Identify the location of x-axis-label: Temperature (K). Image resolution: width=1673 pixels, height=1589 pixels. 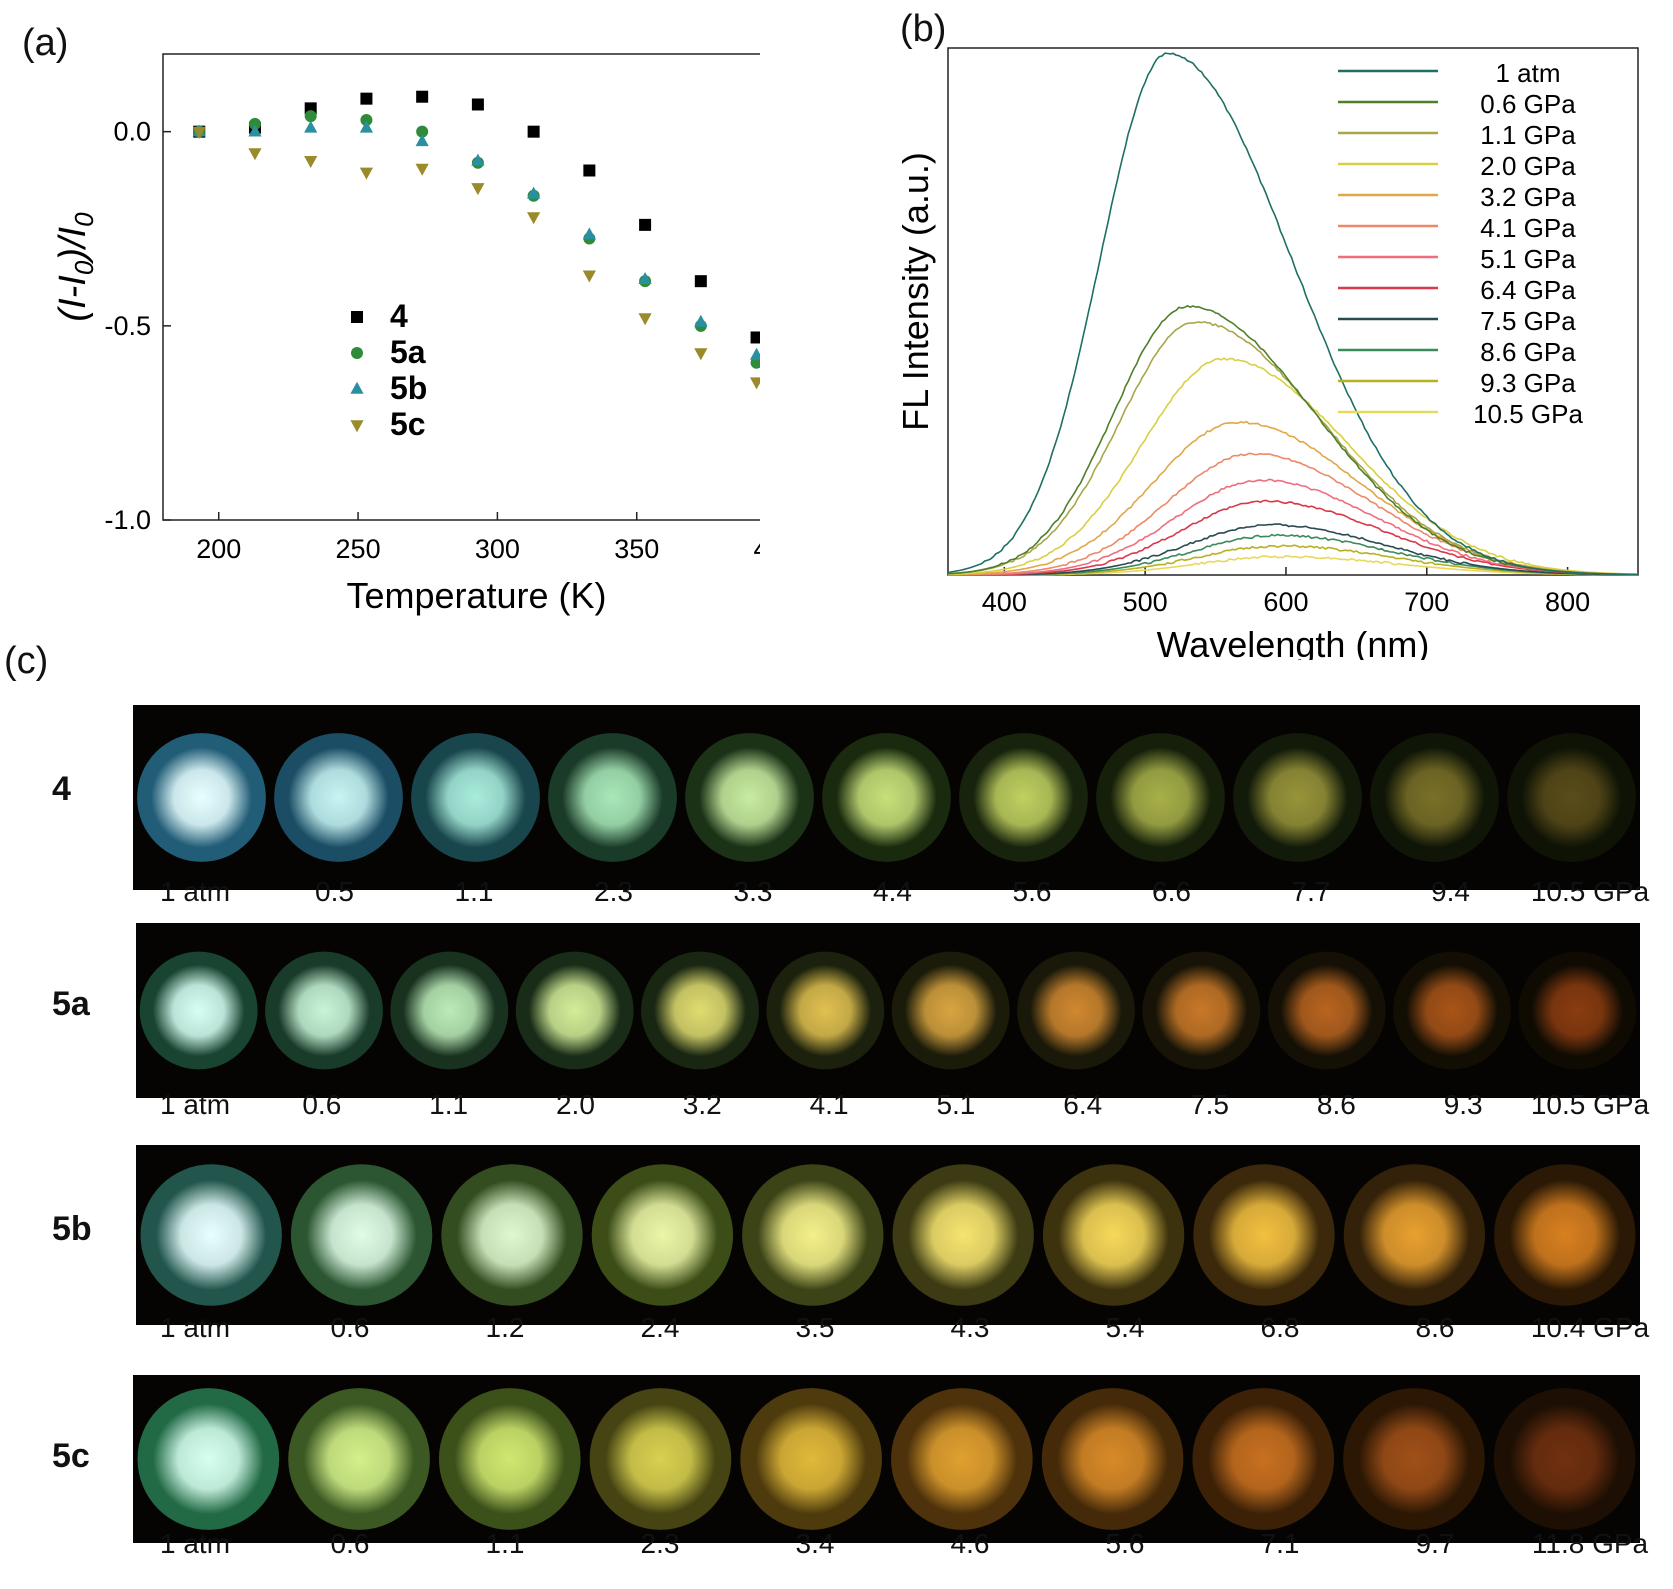
(476, 595).